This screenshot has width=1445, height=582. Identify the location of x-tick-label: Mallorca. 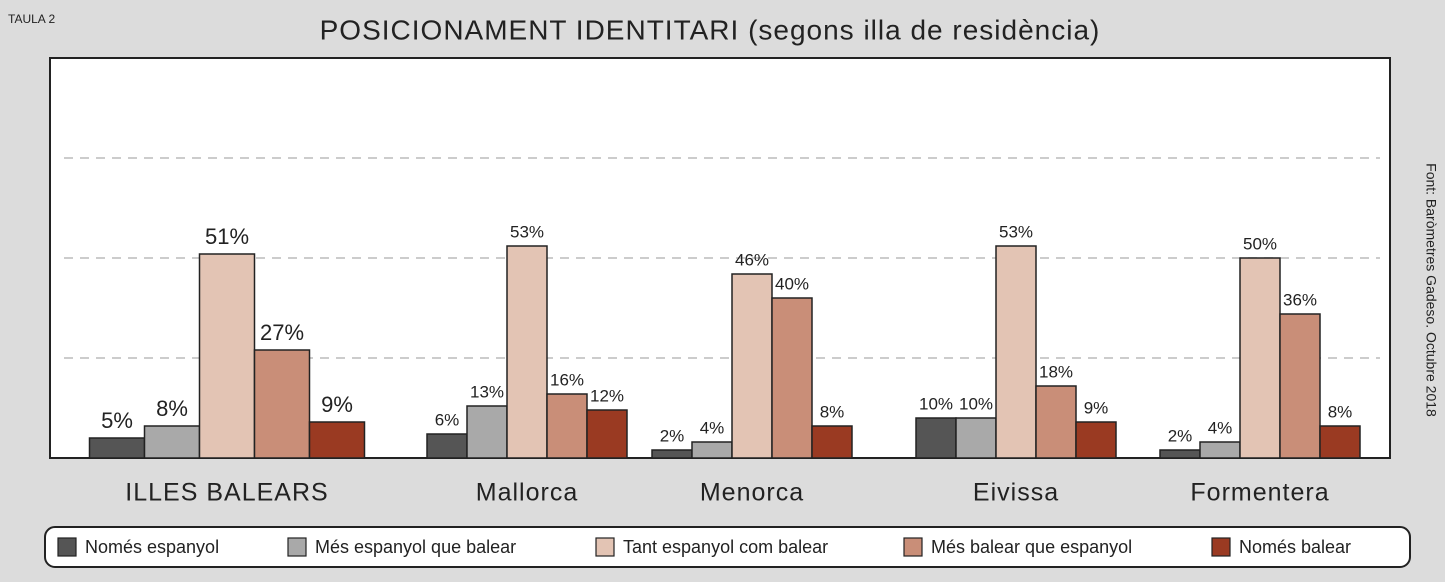
(527, 493).